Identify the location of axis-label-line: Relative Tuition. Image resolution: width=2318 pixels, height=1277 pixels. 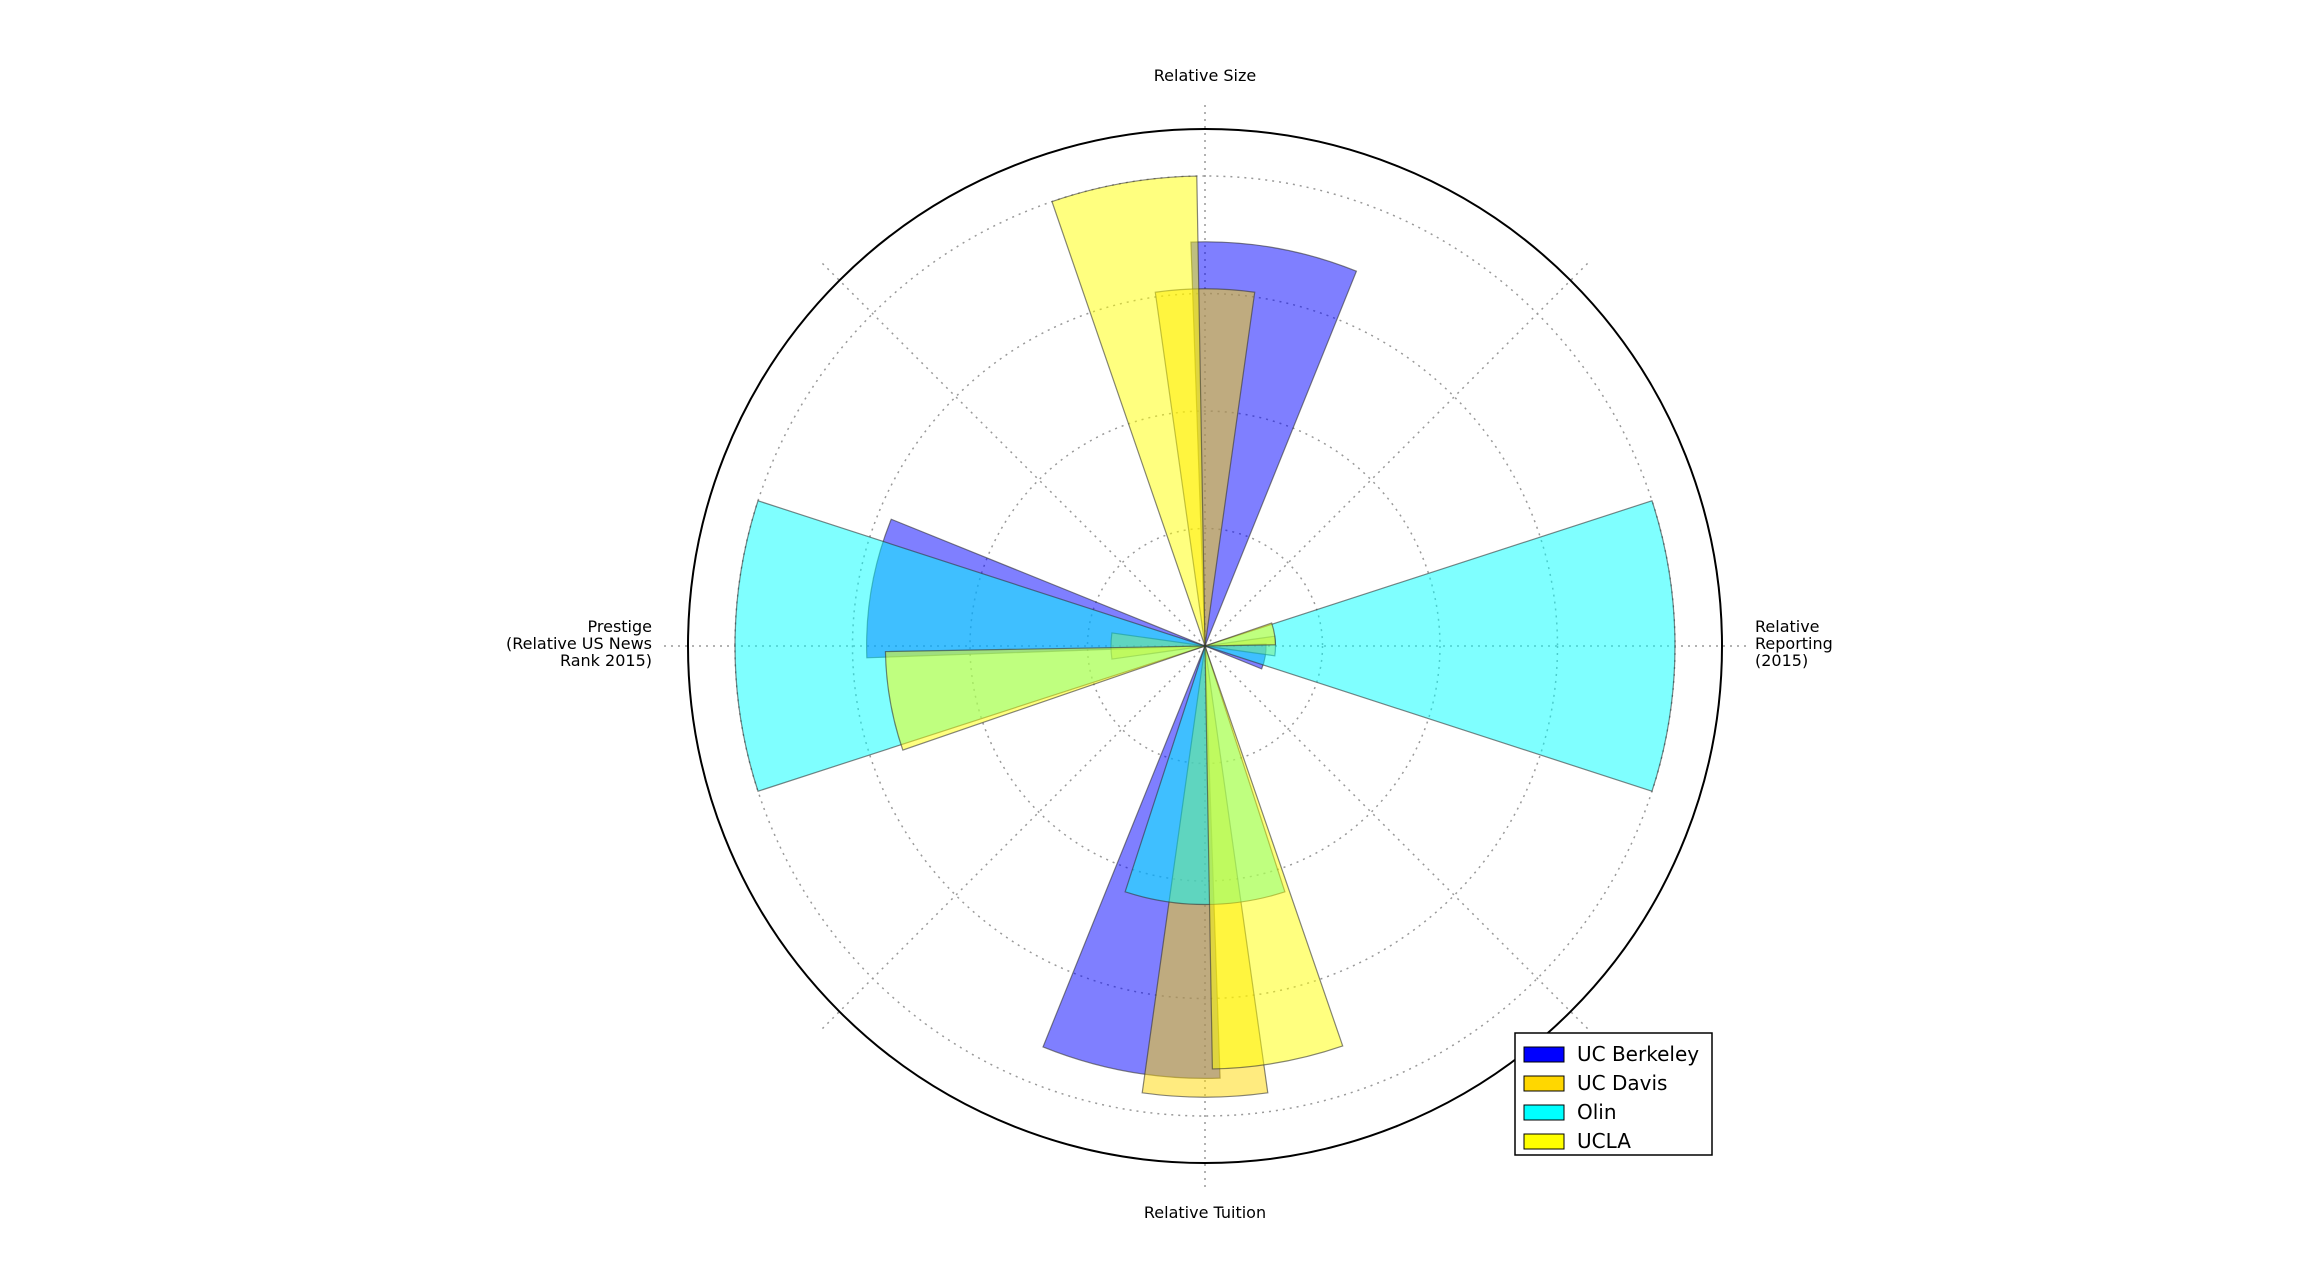
(1205, 1212).